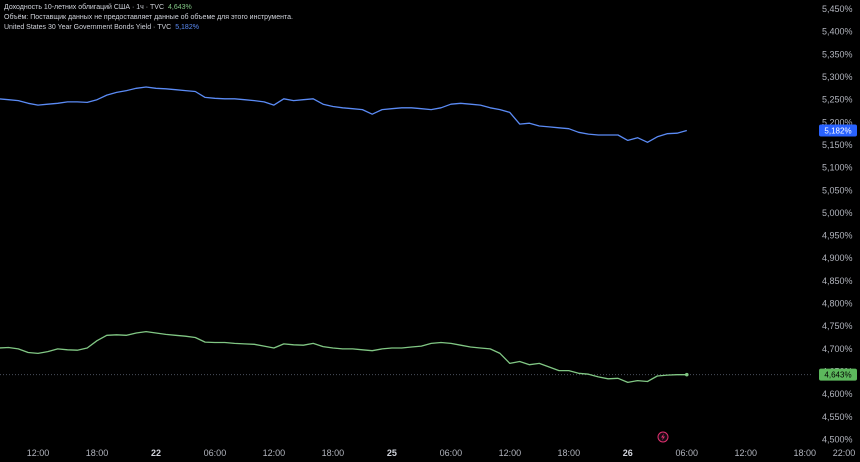  Describe the element at coordinates (392, 453) in the screenshot. I see `x-tick-label: 25` at that location.